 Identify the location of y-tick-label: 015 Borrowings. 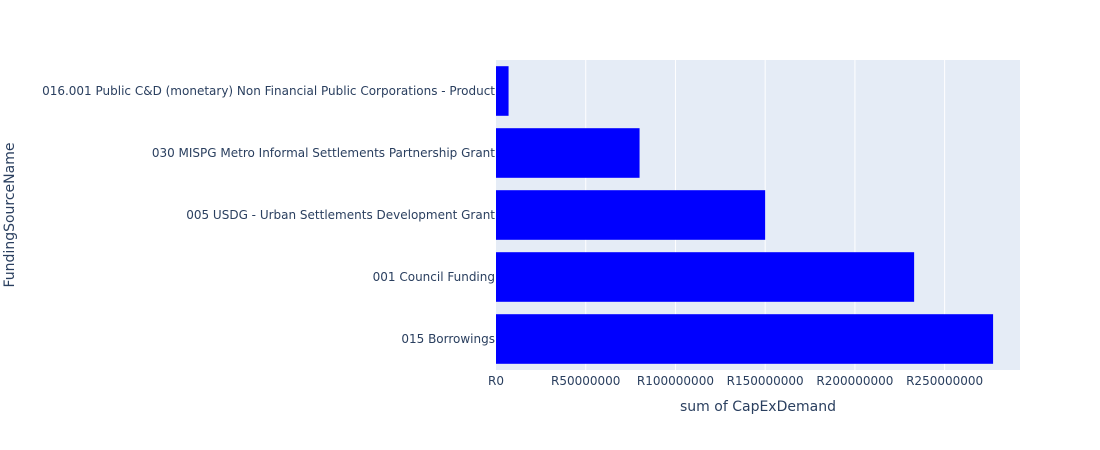
(448, 339).